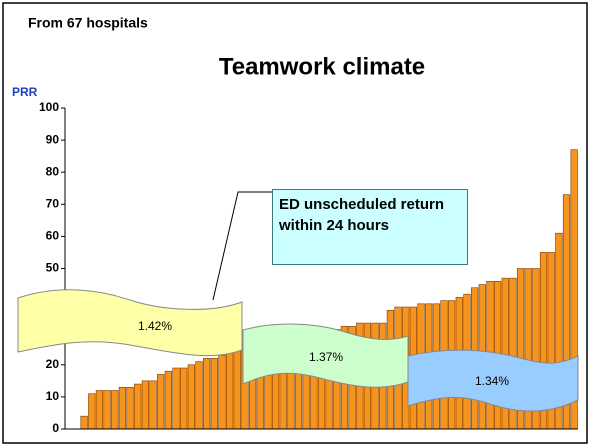  What do you see at coordinates (53, 203) in the screenshot?
I see `y-tick-label: 70` at bounding box center [53, 203].